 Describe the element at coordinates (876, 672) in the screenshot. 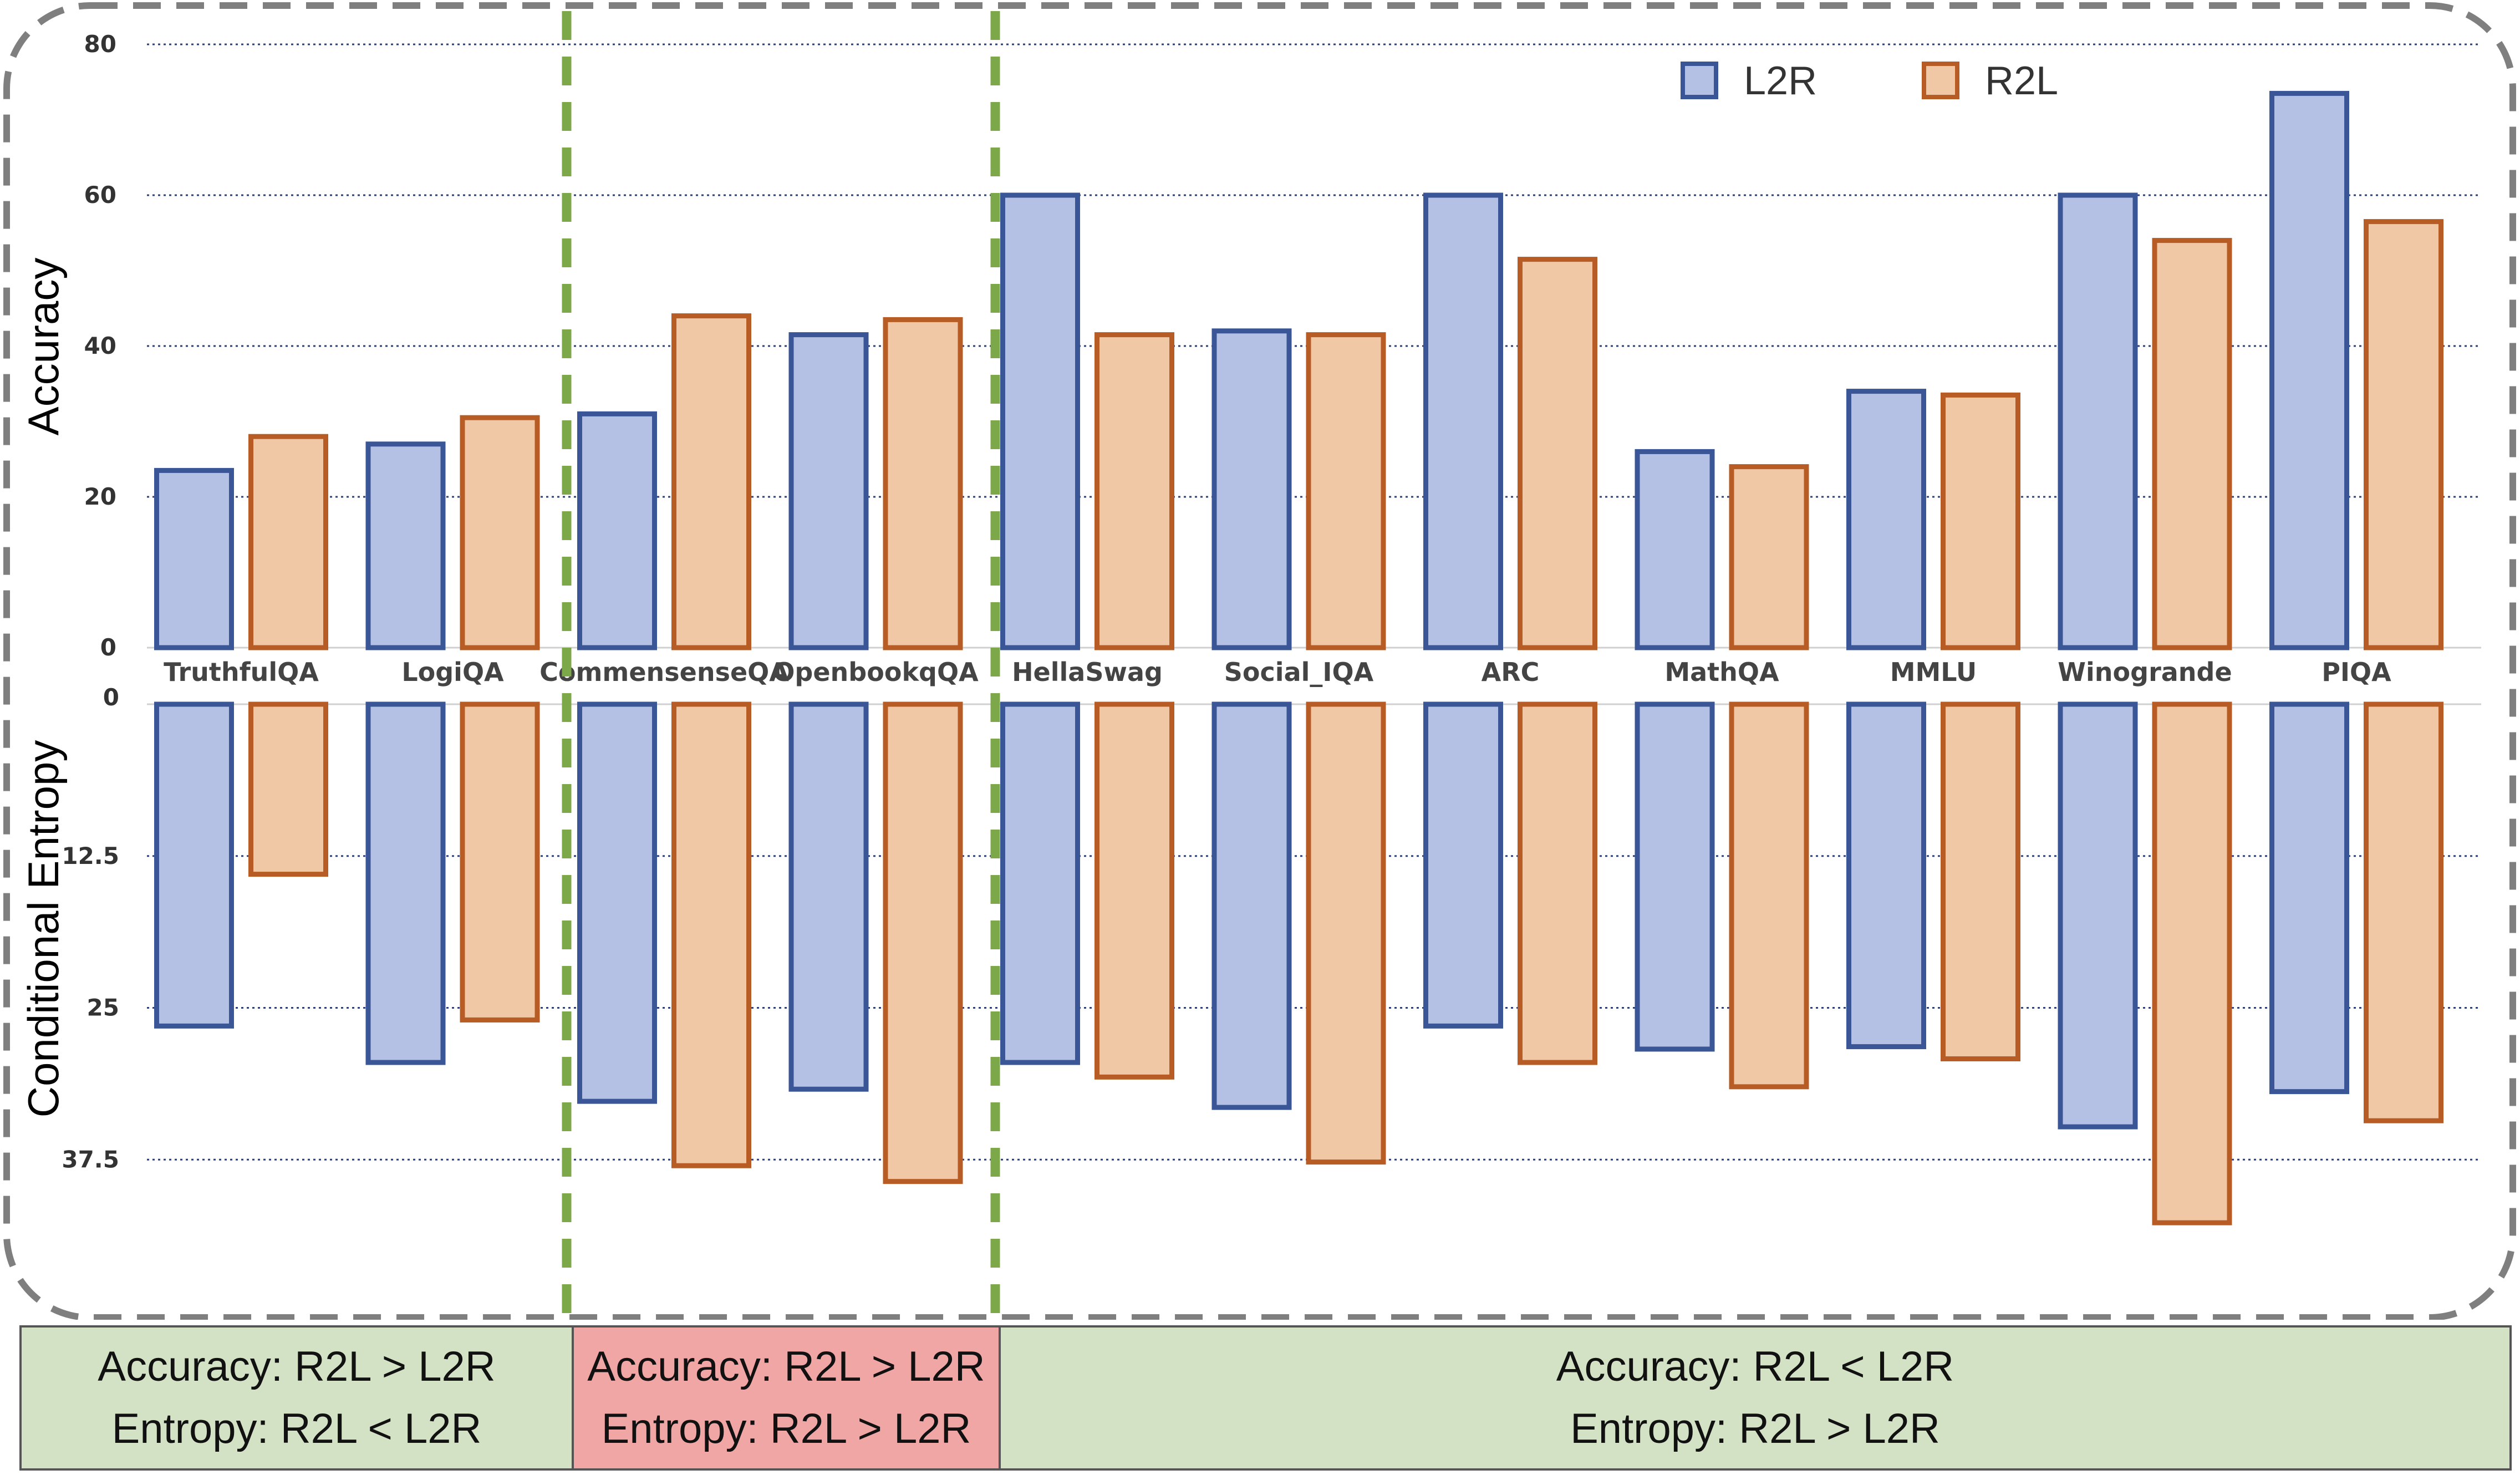

I see `category-label: OpenbookqQA` at that location.